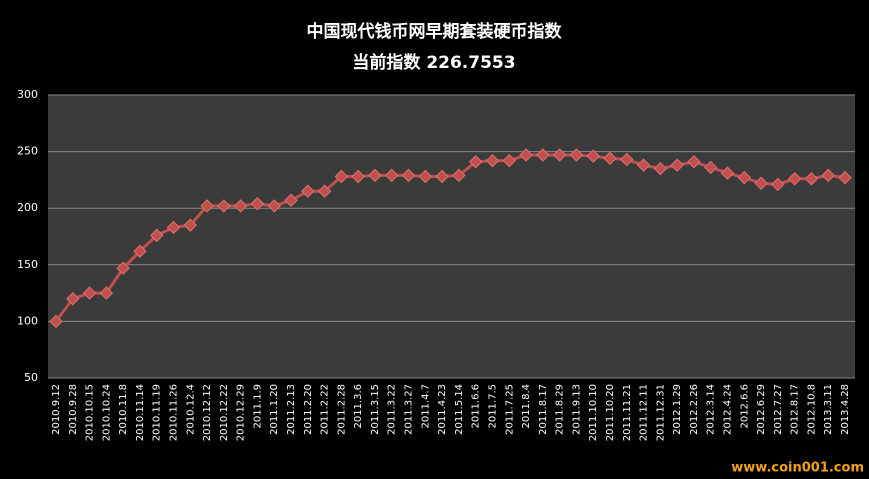 This screenshot has width=869, height=479. Describe the element at coordinates (325, 409) in the screenshot. I see `x-tick-label: 2011.2.22` at that location.